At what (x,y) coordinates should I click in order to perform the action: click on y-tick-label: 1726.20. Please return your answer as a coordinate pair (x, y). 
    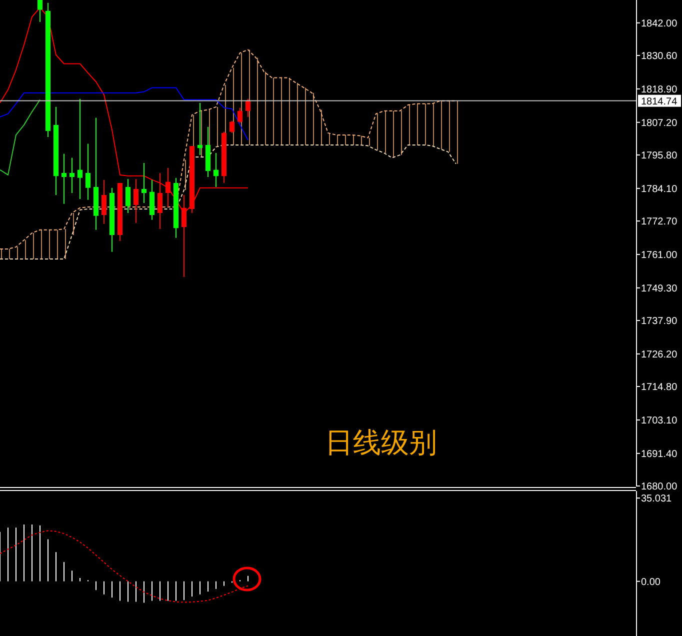
    Looking at the image, I should click on (659, 354).